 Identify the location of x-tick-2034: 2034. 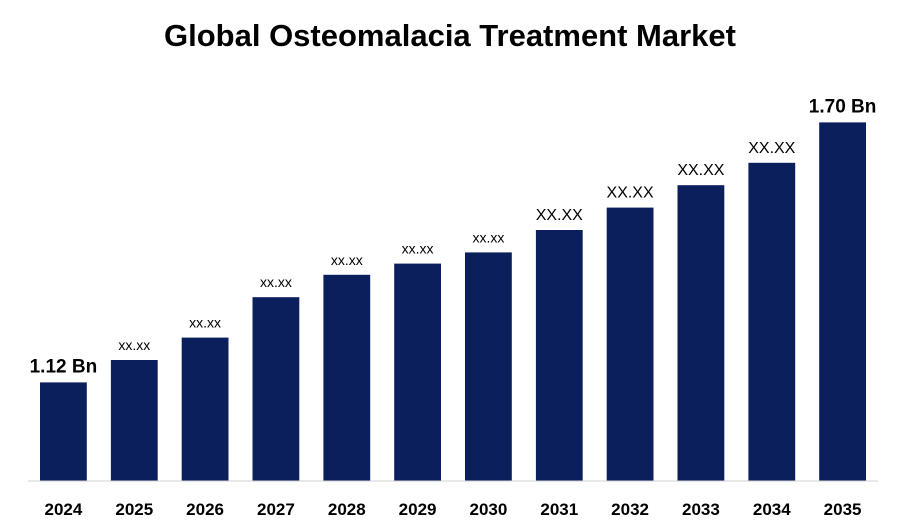
(772, 509).